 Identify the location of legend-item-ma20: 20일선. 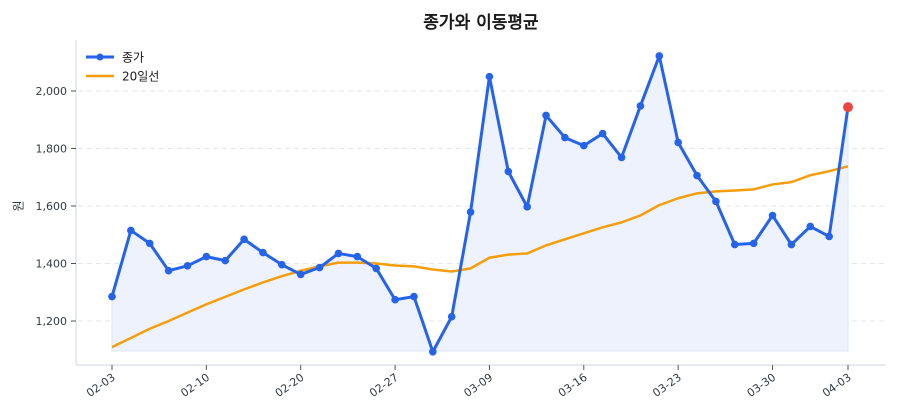
(122, 77).